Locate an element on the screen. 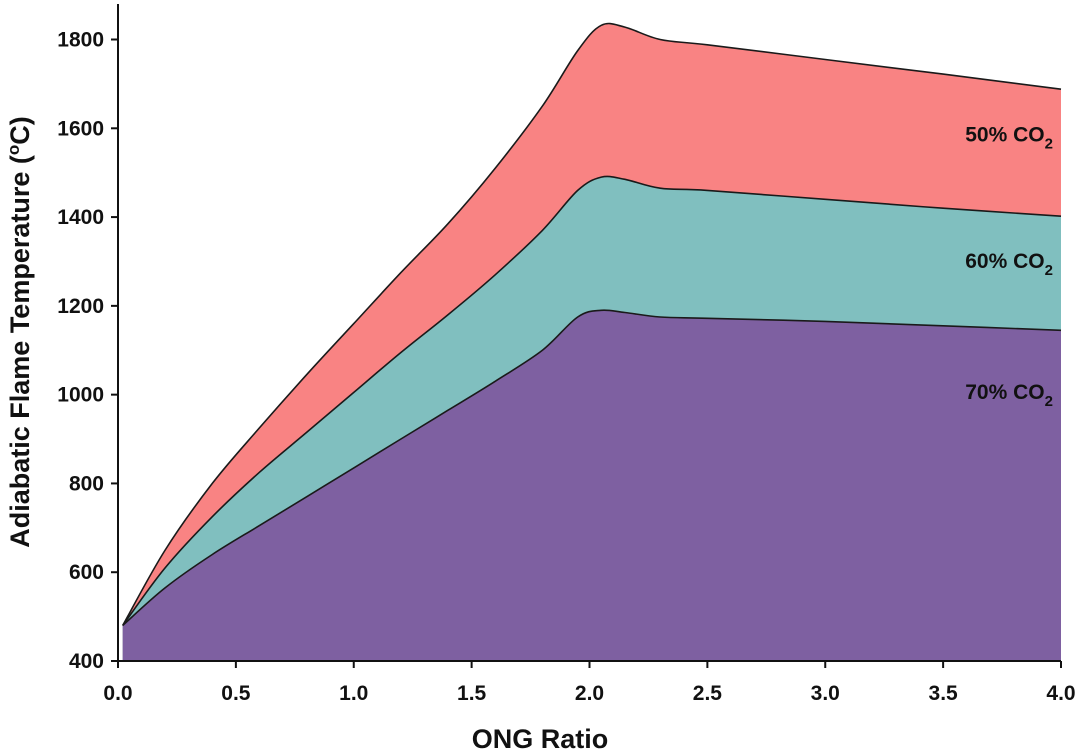 The height and width of the screenshot is (754, 1080). y-ticks: 400 600 800 1000 1200 1400 1600 1800 is located at coordinates (87, 351).